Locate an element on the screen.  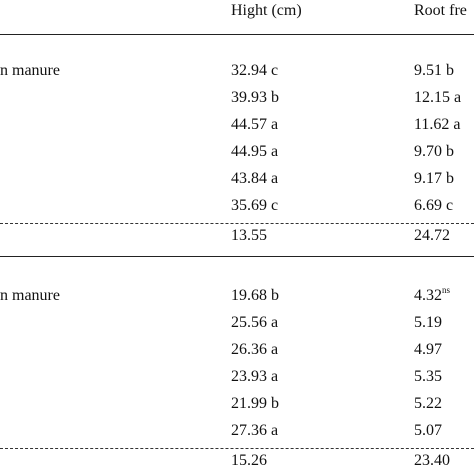
table-cell-height: 27.36 a is located at coordinates (255, 430).